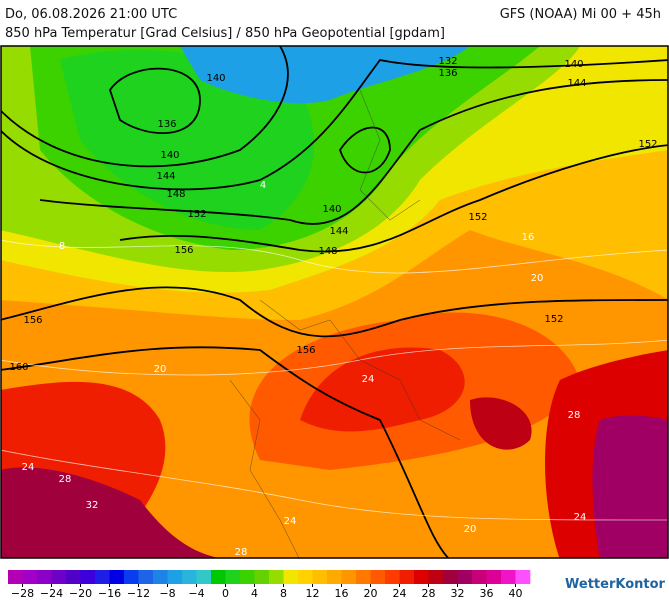 The width and height of the screenshot is (669, 600). What do you see at coordinates (371, 593) in the screenshot?
I see `colorbar-label: 20` at bounding box center [371, 593].